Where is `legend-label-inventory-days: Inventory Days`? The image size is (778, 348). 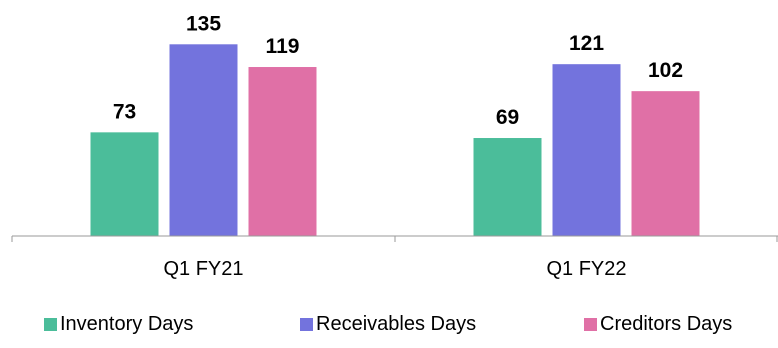 legend-label-inventory-days: Inventory Days is located at coordinates (126, 324).